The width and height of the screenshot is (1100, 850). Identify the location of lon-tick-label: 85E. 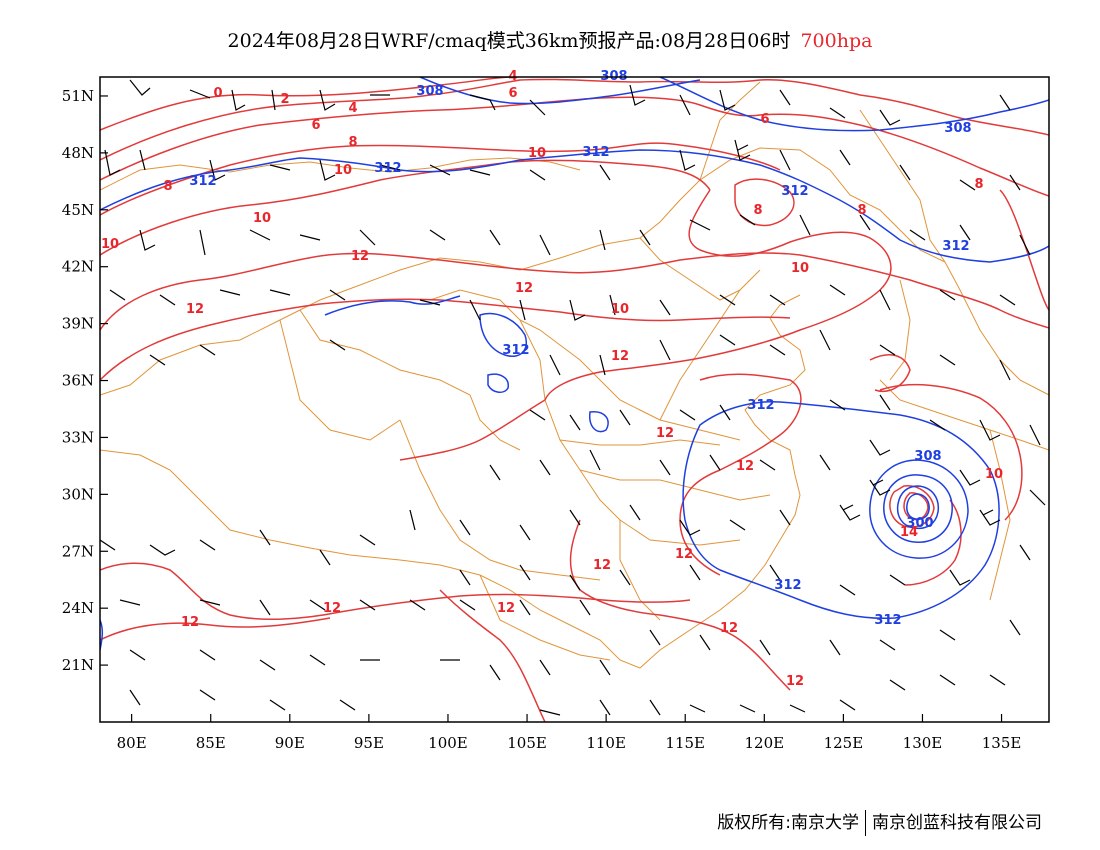
(211, 743).